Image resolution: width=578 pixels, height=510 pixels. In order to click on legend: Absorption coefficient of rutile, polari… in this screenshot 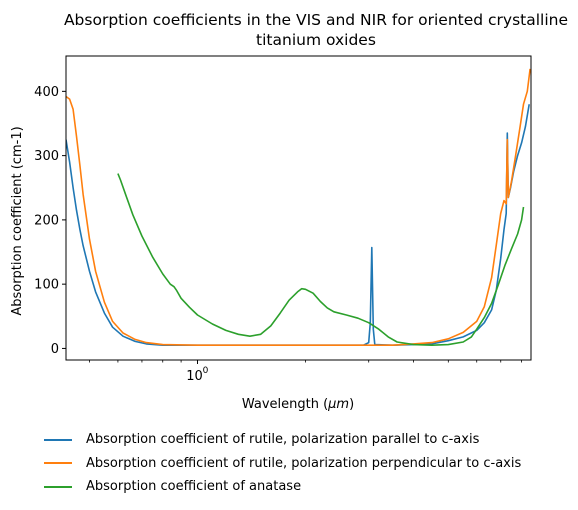, I will do `click(307, 463)`.